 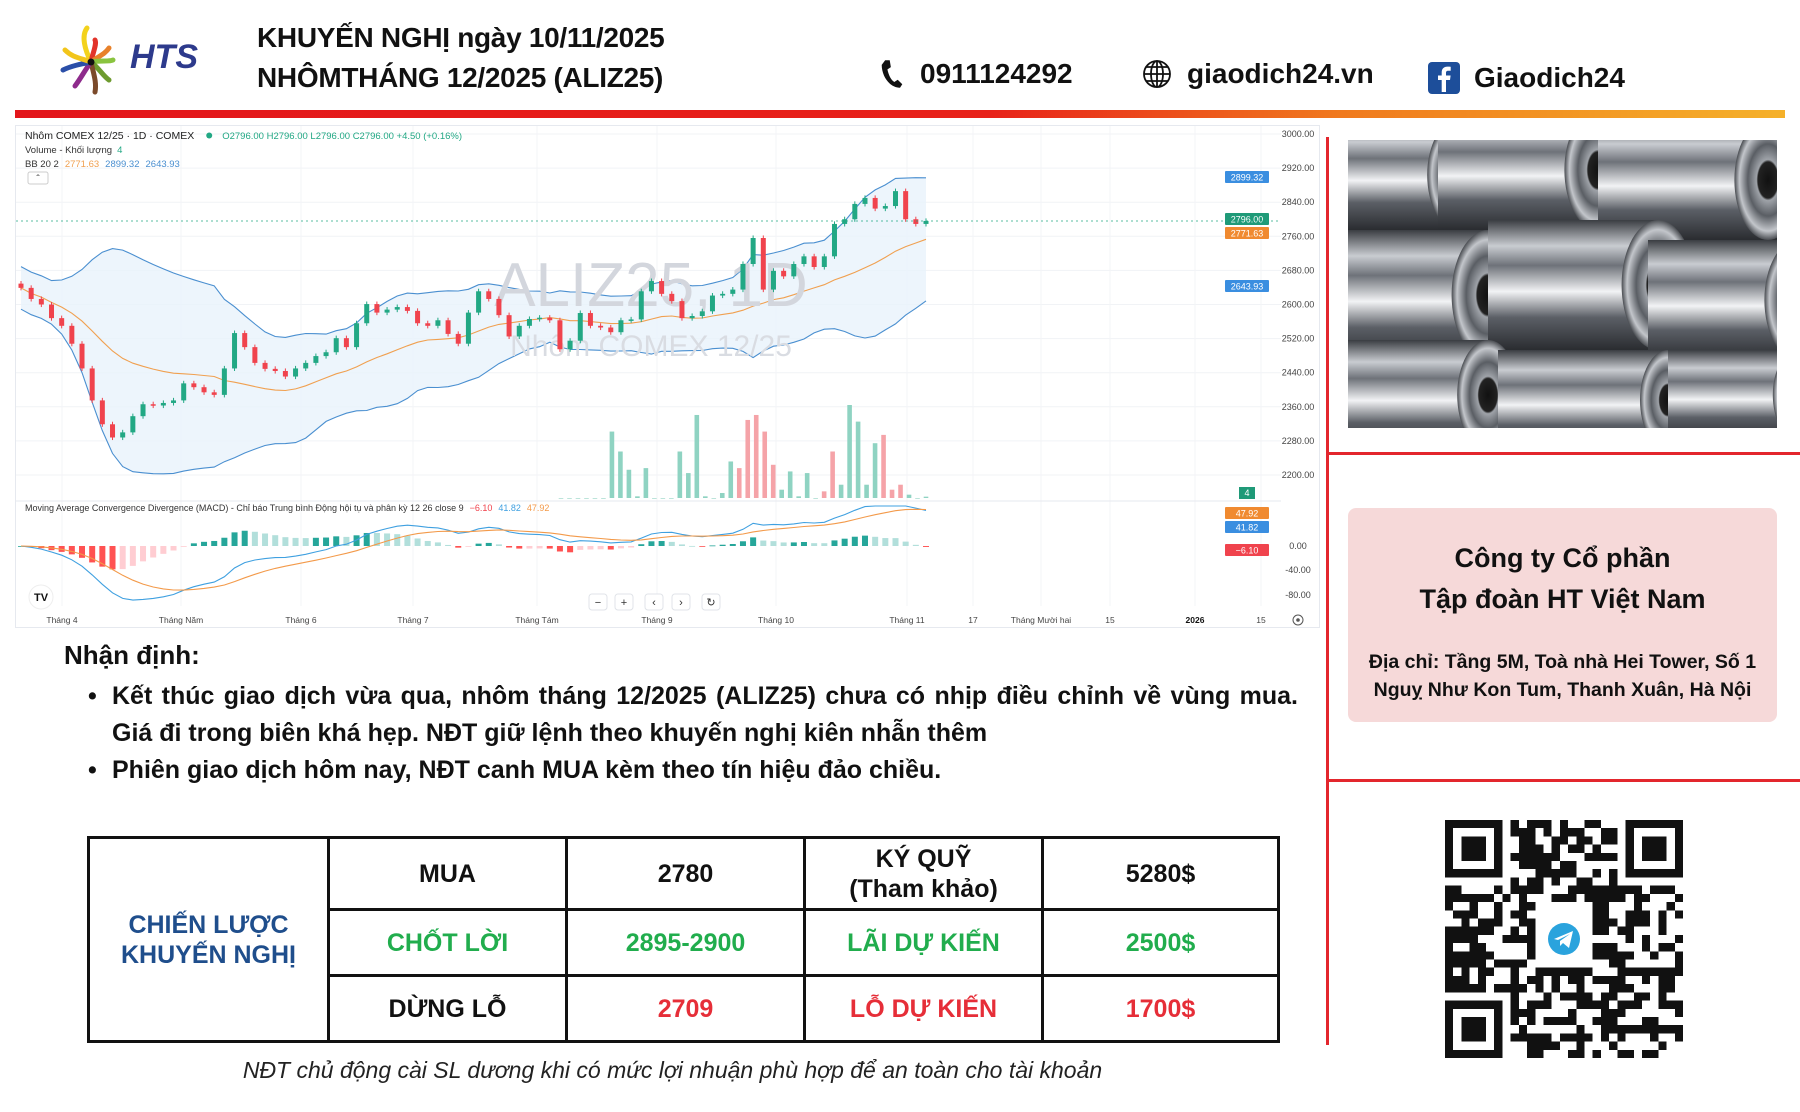 I want to click on price-tick-label: 3000.00, so click(x=1298, y=134).